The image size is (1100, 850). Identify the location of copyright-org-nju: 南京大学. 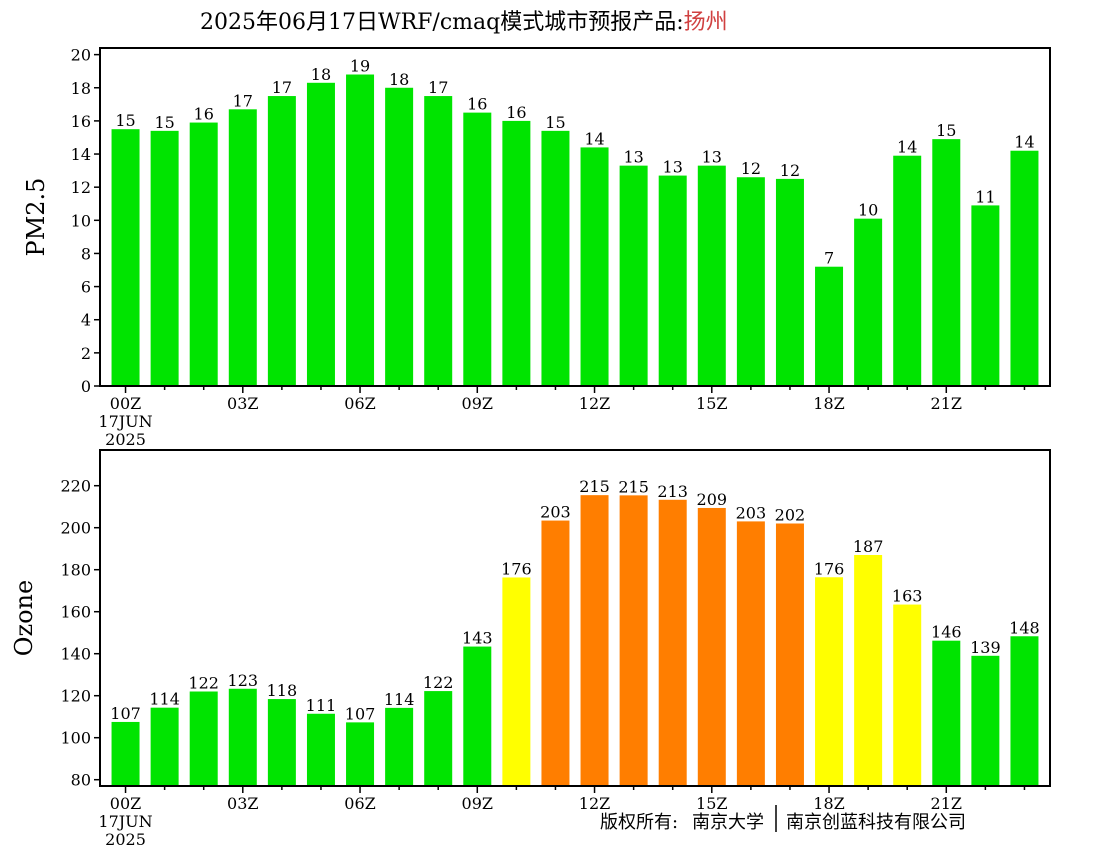
(728, 822).